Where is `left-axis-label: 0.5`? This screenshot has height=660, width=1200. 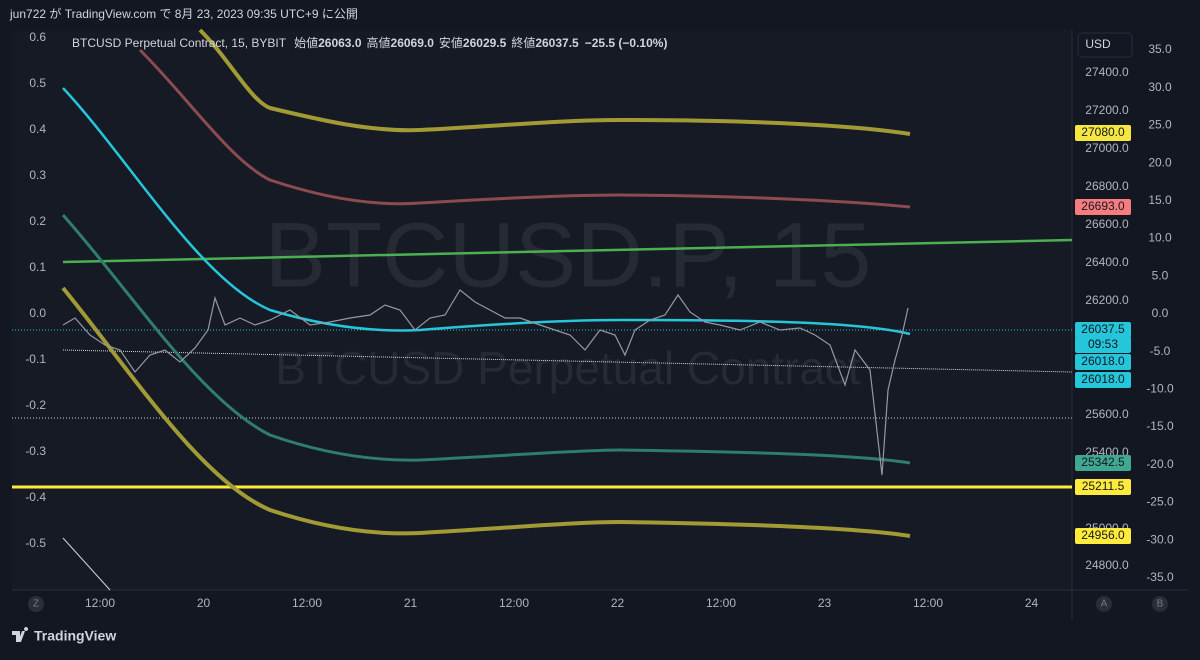
left-axis-label: 0.5 is located at coordinates (37, 83).